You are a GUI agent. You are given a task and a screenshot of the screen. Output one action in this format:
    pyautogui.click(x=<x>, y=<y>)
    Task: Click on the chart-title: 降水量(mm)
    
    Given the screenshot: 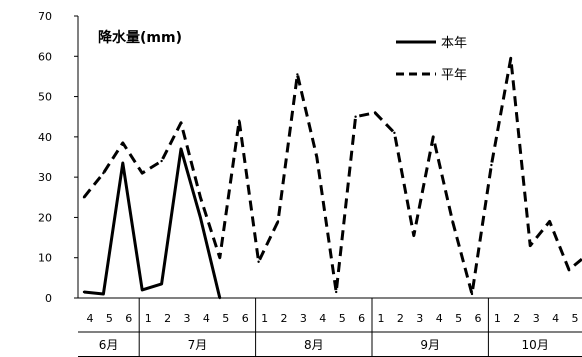 What is the action you would take?
    pyautogui.click(x=140, y=37)
    